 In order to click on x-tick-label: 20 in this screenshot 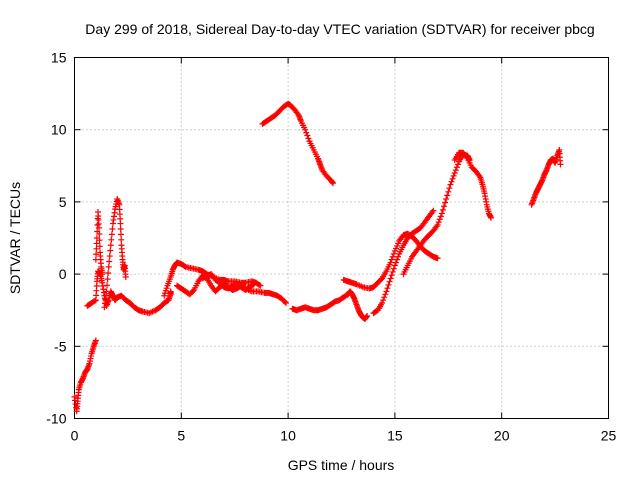, I will do `click(502, 436)`.